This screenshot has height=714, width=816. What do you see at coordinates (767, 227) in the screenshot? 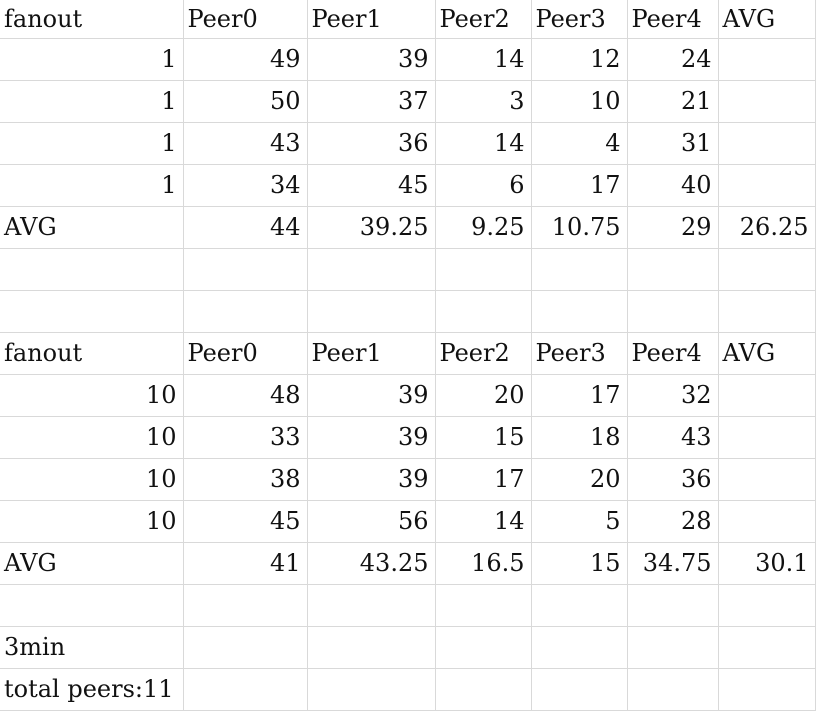
I see `cell-col-g-row-6: 26.25` at bounding box center [767, 227].